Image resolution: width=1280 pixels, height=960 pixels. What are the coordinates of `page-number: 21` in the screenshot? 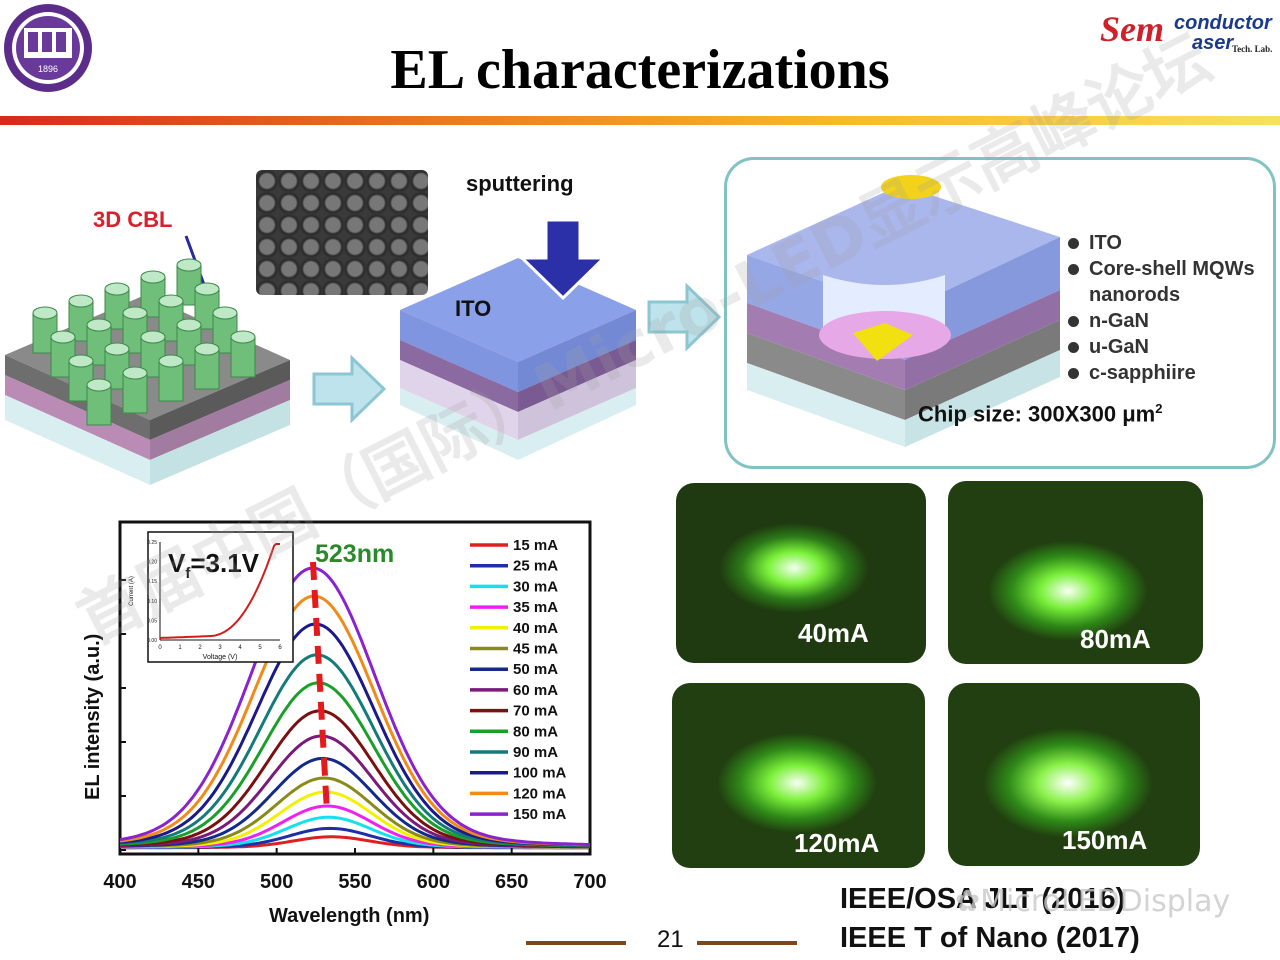 It's located at (670, 939).